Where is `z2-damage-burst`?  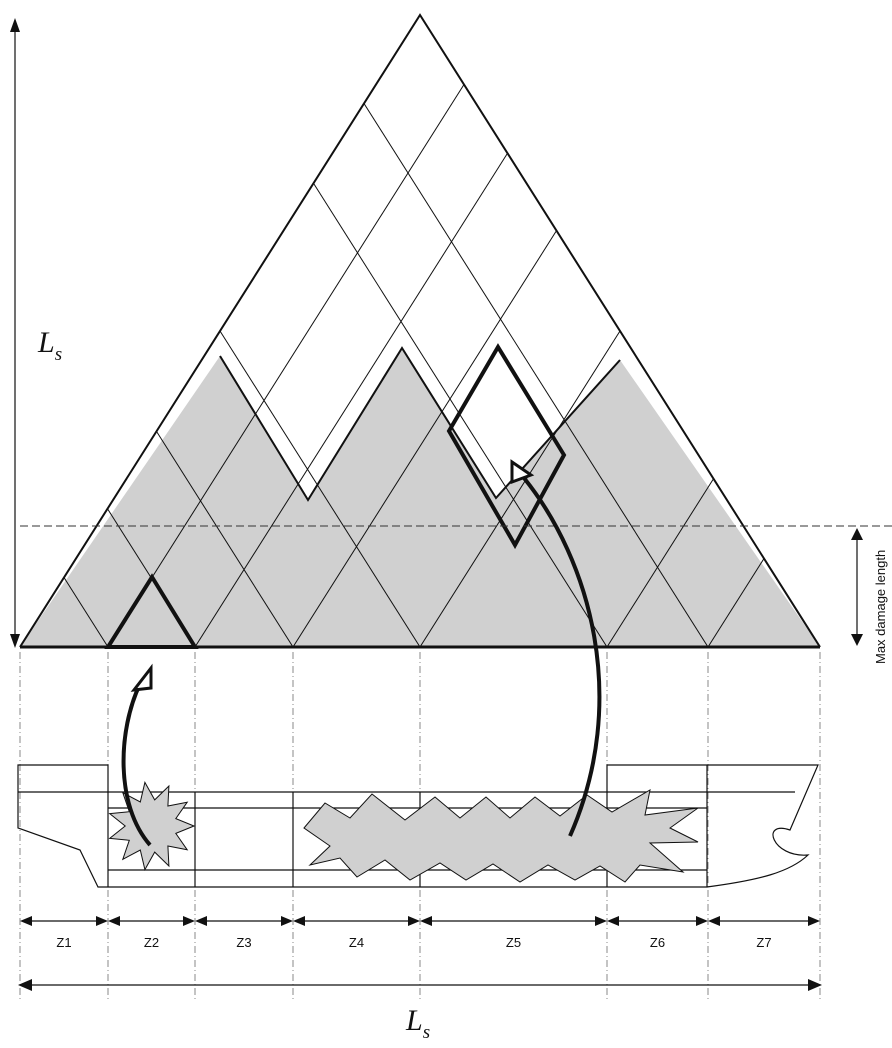 z2-damage-burst is located at coordinates (152, 826).